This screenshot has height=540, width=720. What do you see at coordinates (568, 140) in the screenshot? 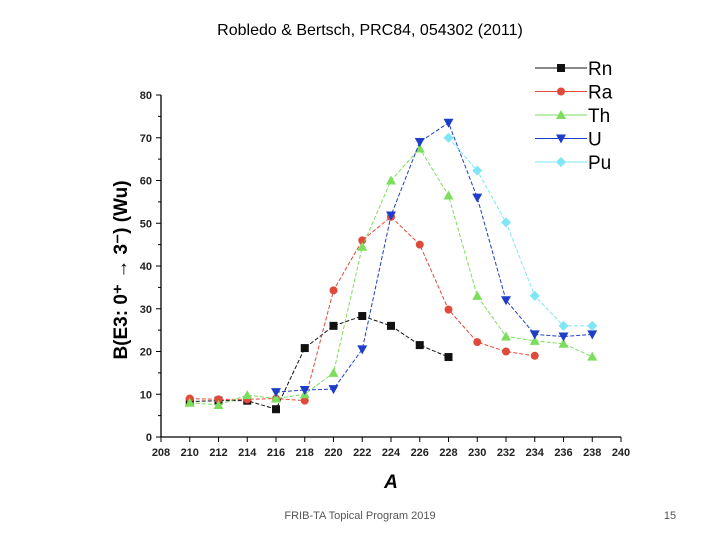
I see `legend-entry-u: U` at bounding box center [568, 140].